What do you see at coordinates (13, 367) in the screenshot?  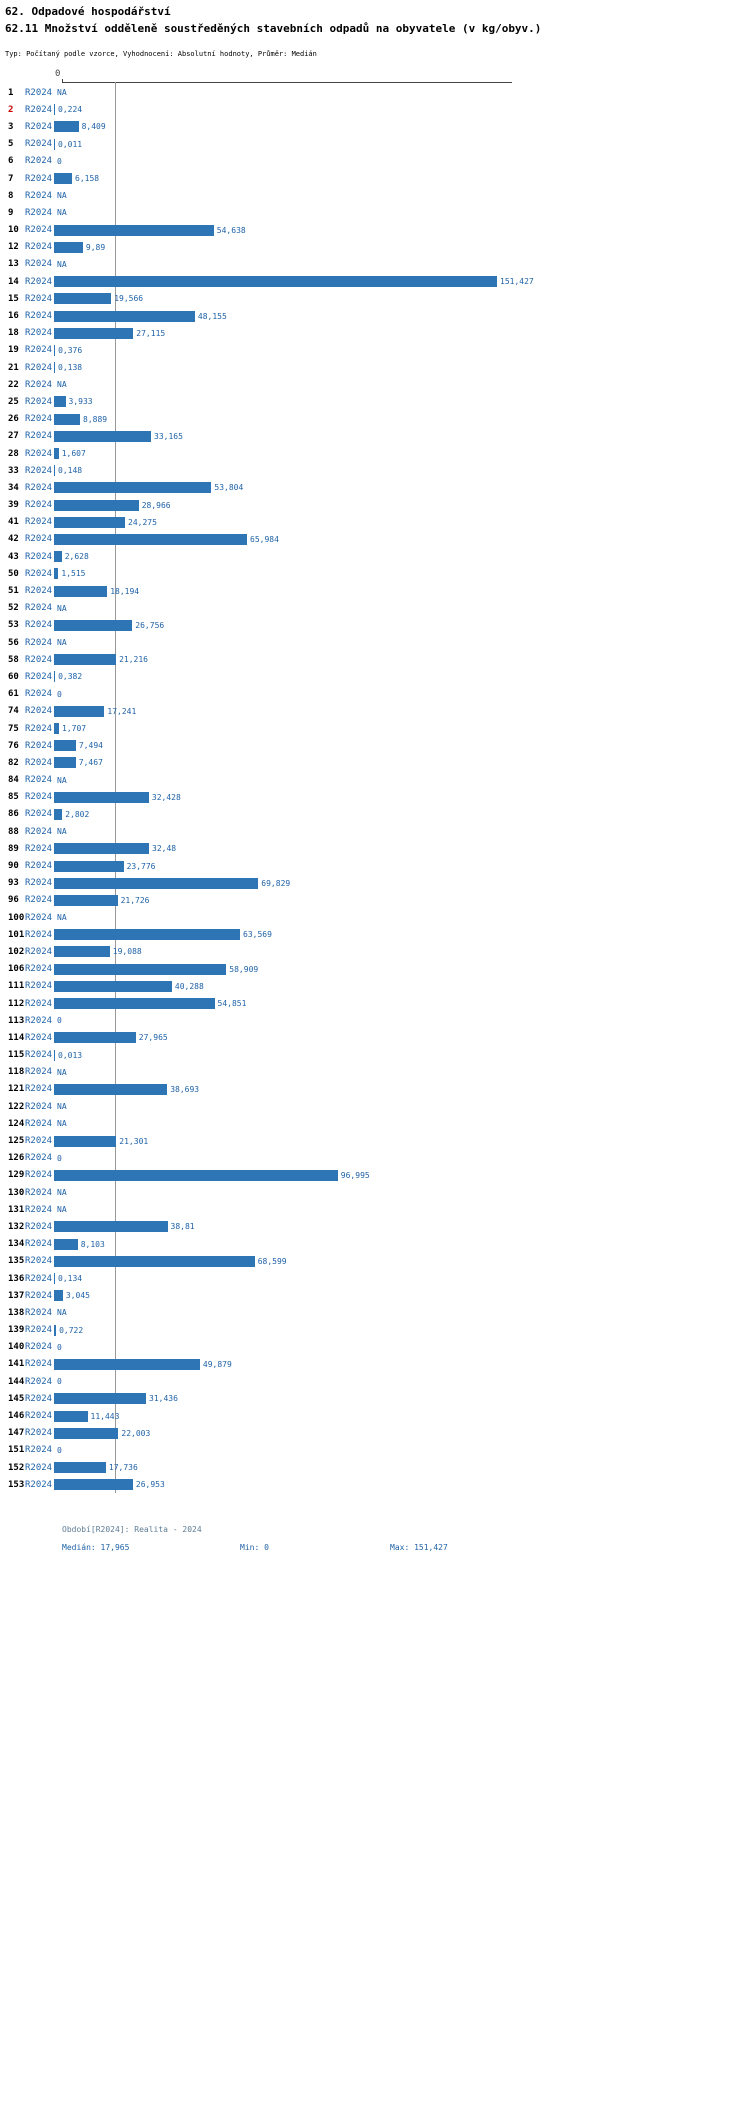 I see `row-number: 21` at bounding box center [13, 367].